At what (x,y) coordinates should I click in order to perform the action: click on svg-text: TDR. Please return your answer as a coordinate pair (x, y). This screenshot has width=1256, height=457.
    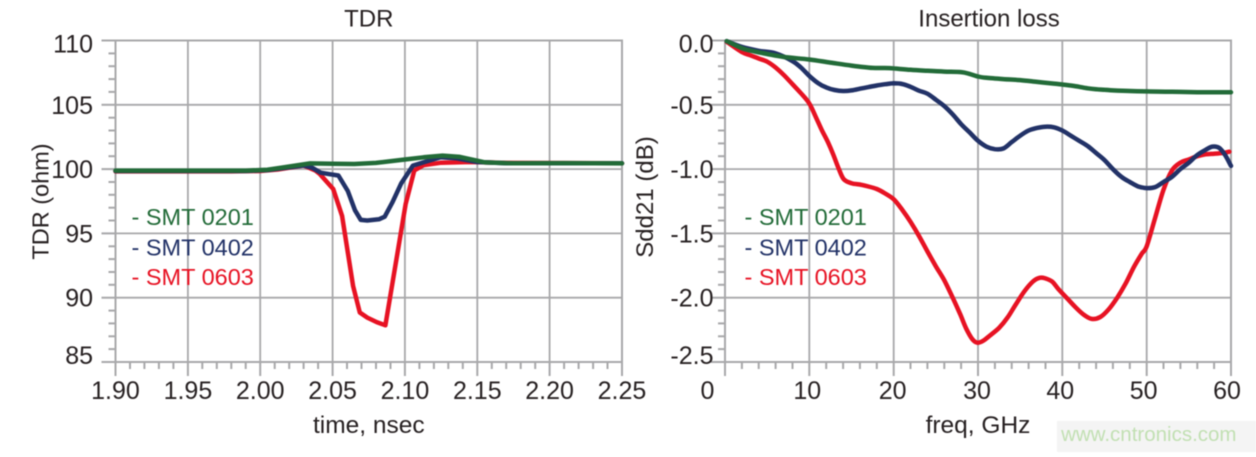
    Looking at the image, I should click on (368, 19).